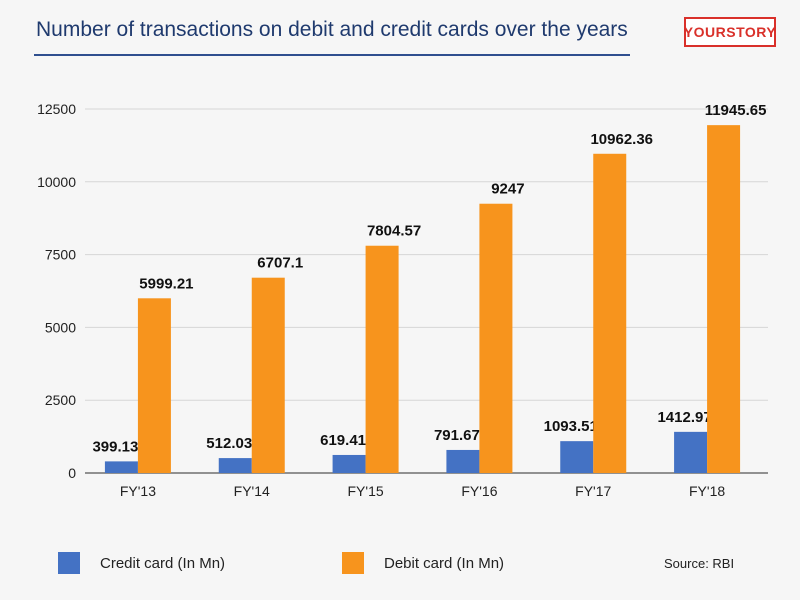  I want to click on x-tick-label: FY'18, so click(707, 491).